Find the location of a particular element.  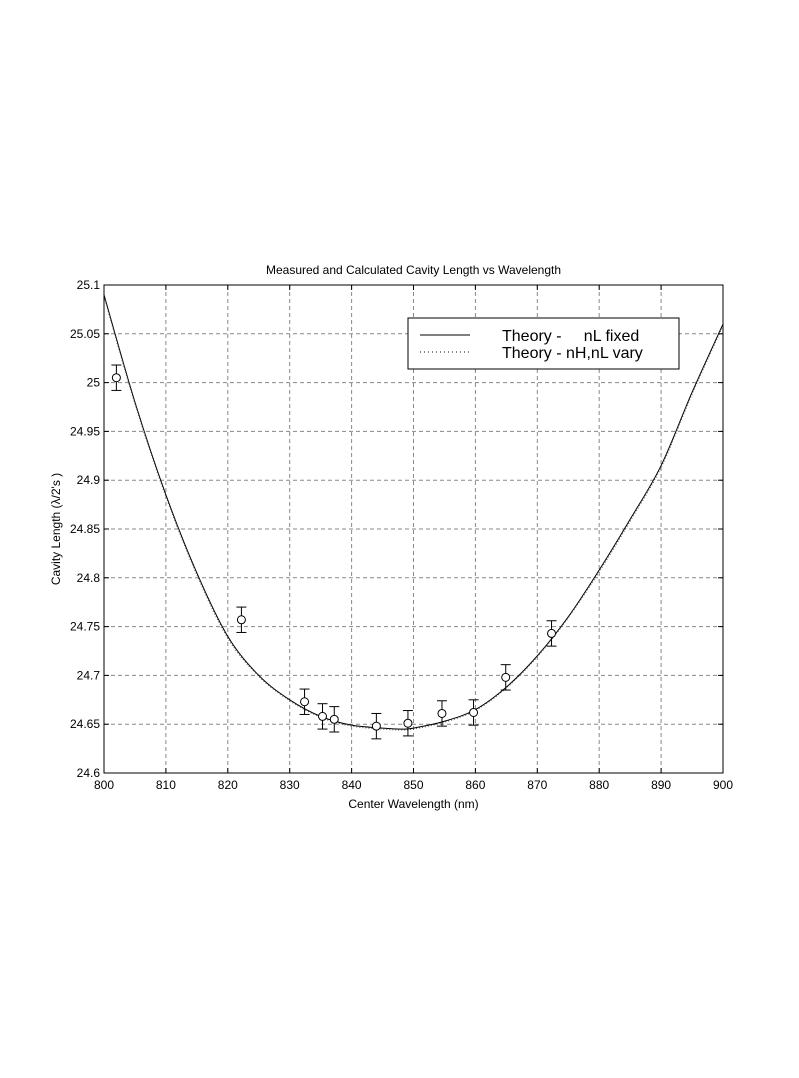

legend: Theory - nL fixed Theory - nH,nL vary is located at coordinates (543, 343).